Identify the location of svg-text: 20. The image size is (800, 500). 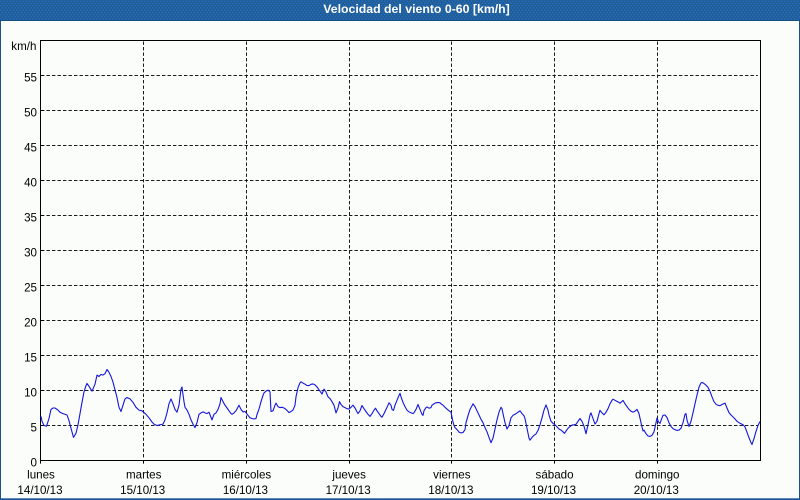
(30, 322).